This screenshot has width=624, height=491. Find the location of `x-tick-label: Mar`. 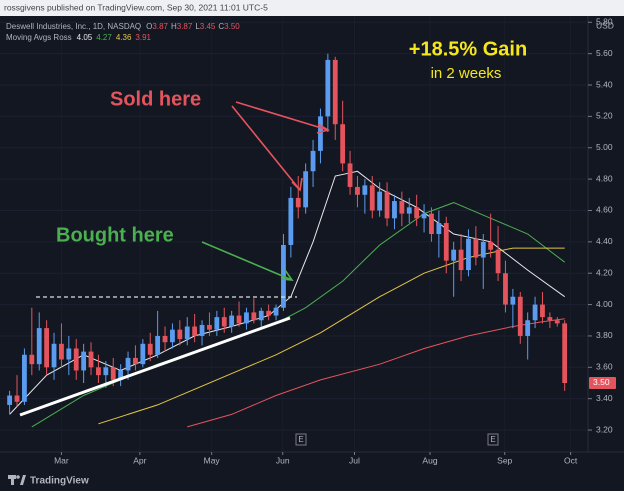

x-tick-label: Mar is located at coordinates (61, 460).